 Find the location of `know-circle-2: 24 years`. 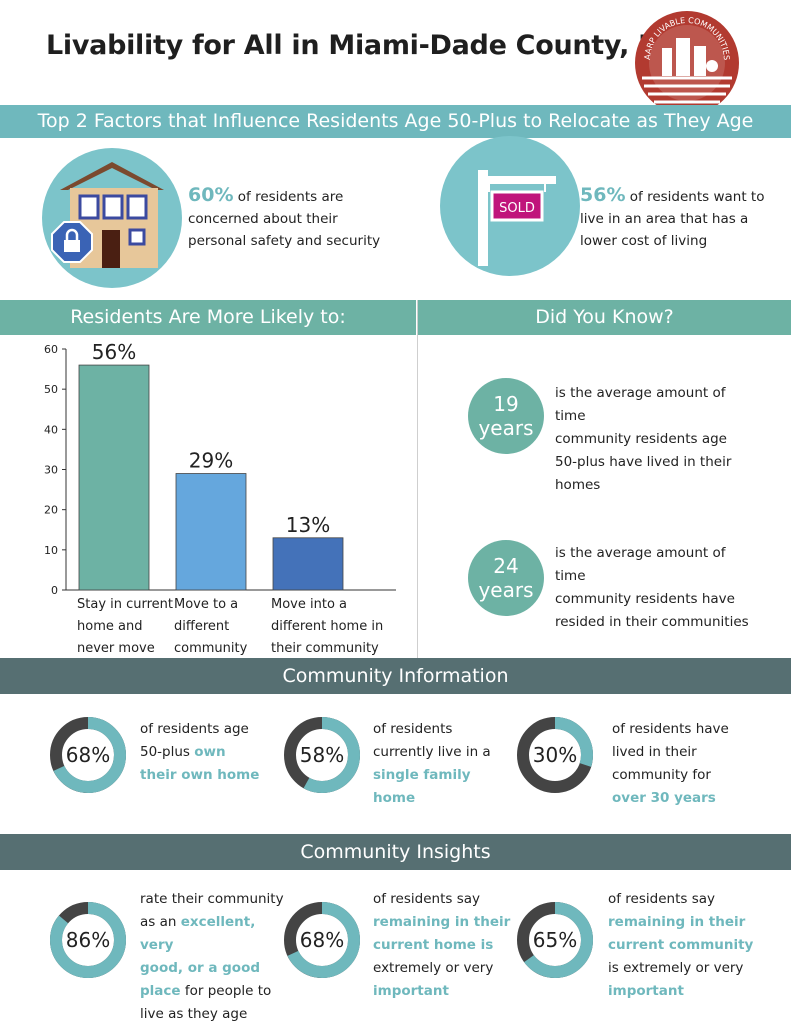

know-circle-2: 24 years is located at coordinates (506, 578).